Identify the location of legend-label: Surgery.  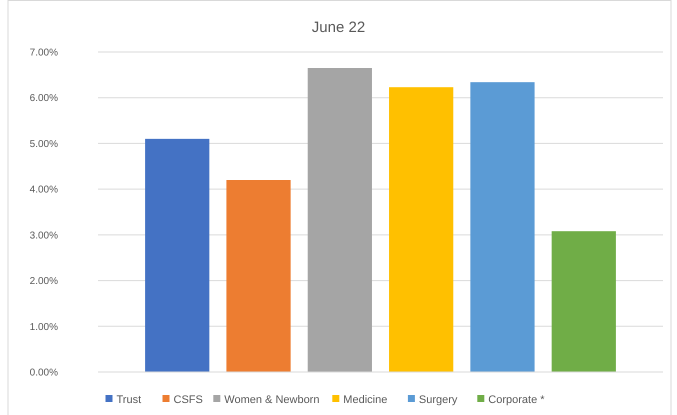
(438, 400).